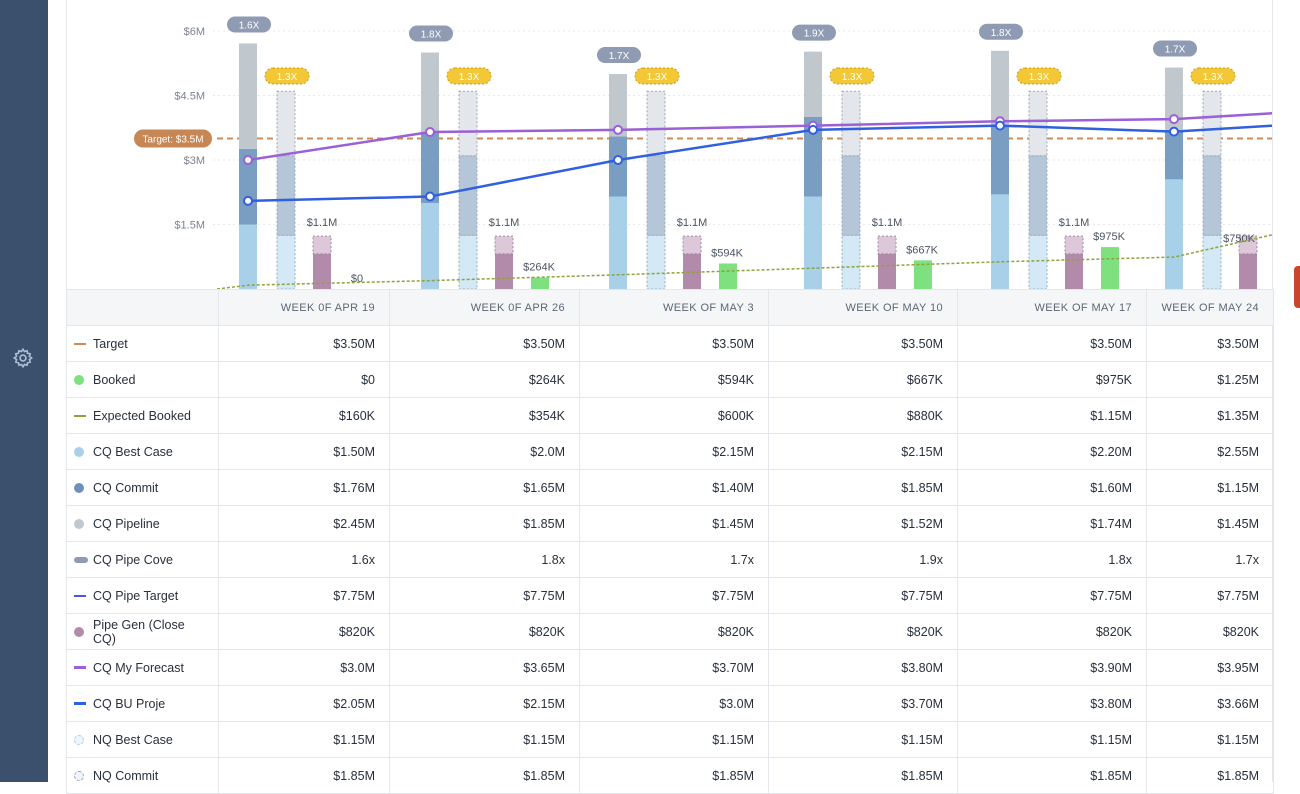 The image size is (1300, 794). I want to click on table-cell: $667K, so click(863, 379).